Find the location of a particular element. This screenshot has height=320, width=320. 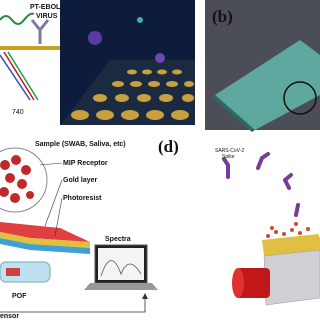

photoresist-label: Photoresist is located at coordinates (82, 198).